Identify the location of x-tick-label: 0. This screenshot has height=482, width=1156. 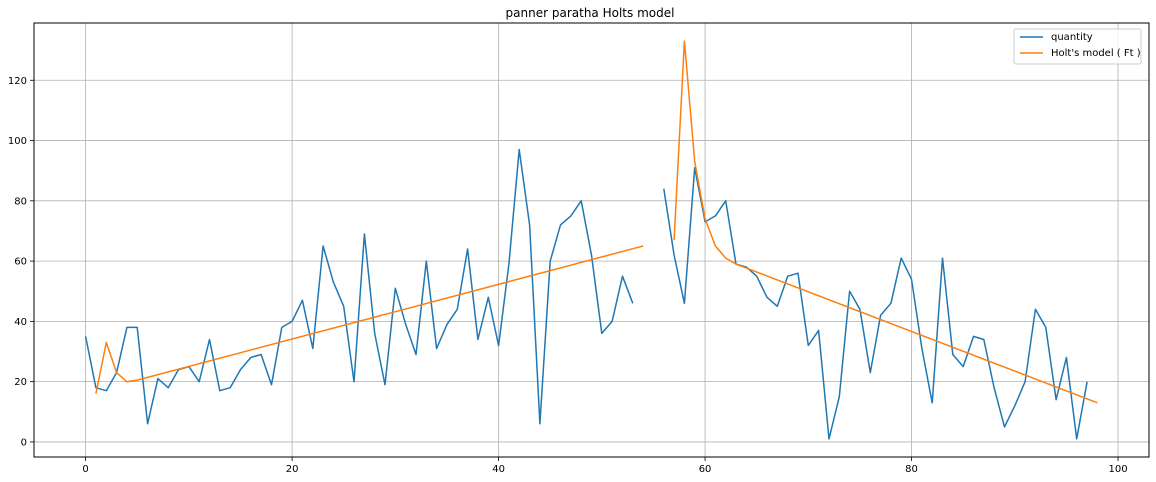
(85, 469).